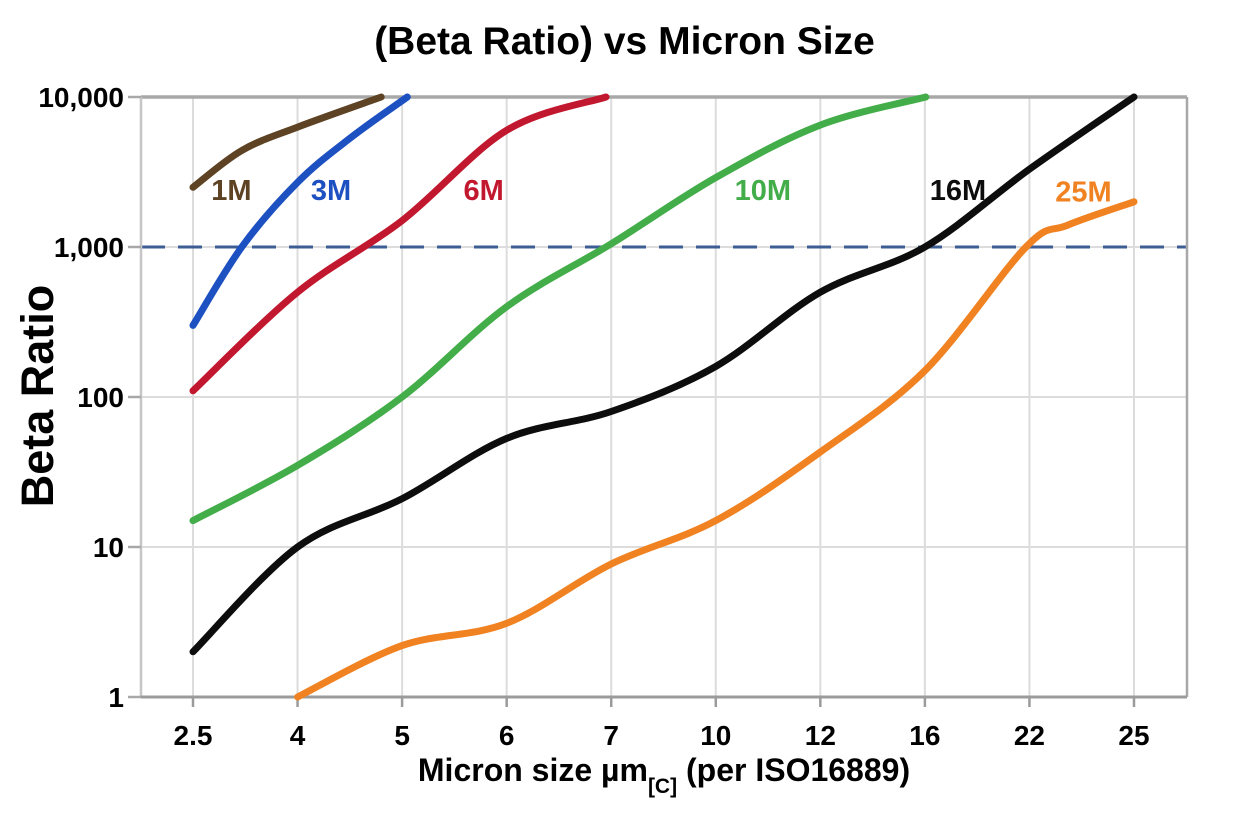 The height and width of the screenshot is (819, 1249). What do you see at coordinates (331, 191) in the screenshot?
I see `series-label-3M: 3M` at bounding box center [331, 191].